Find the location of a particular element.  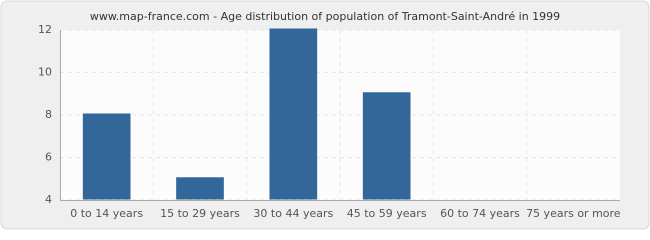

x-tick-label: 45 to 59 years is located at coordinates (387, 213).